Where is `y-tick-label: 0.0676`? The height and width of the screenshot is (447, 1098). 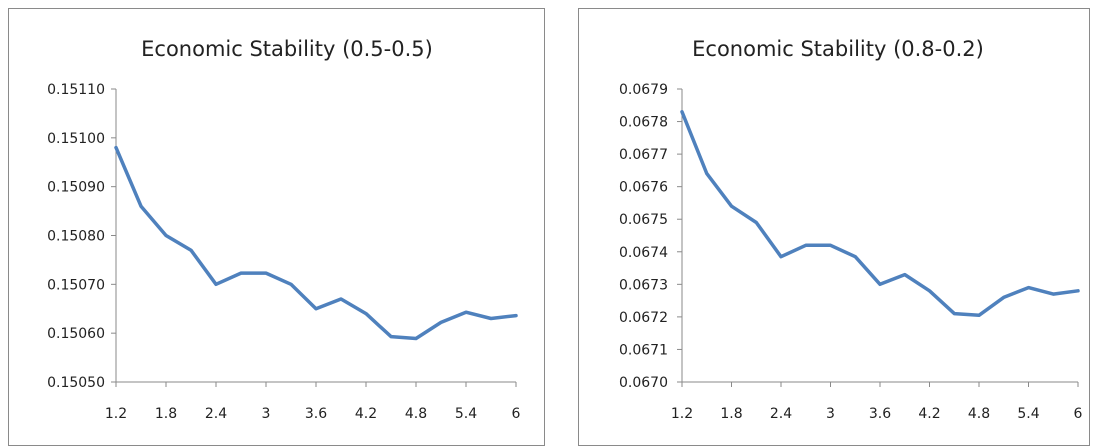 y-tick-label: 0.0676 is located at coordinates (643, 188).